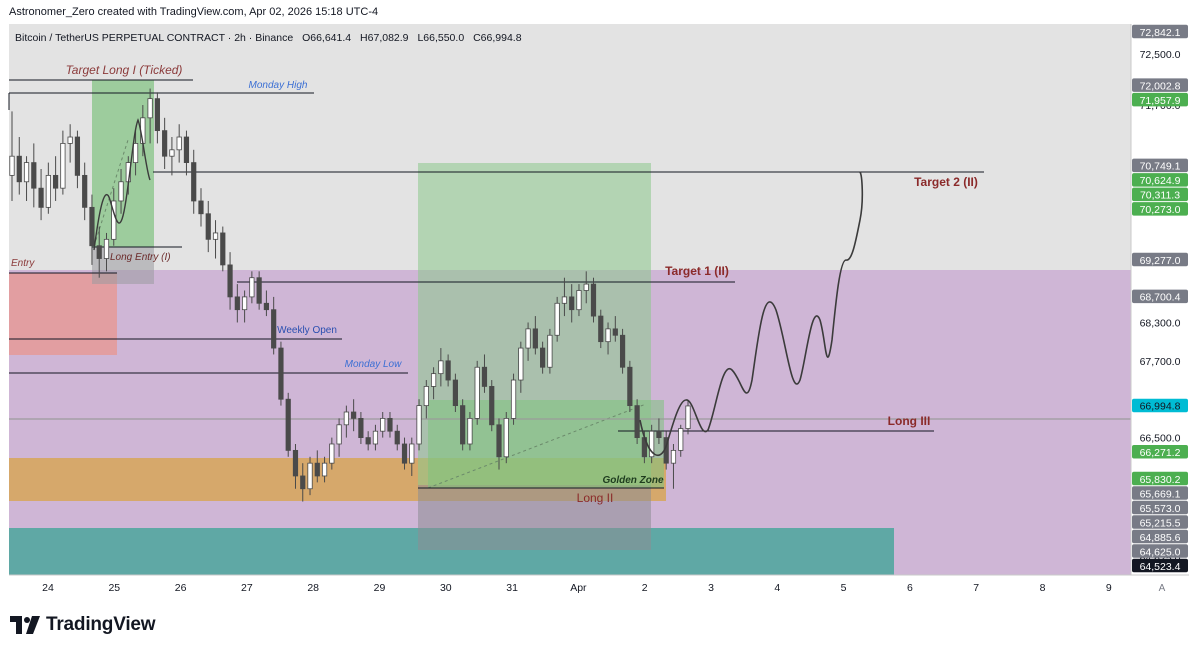 The image size is (1200, 653). Describe the element at coordinates (373, 364) in the screenshot. I see `monday-low-label: Monday Low` at that location.